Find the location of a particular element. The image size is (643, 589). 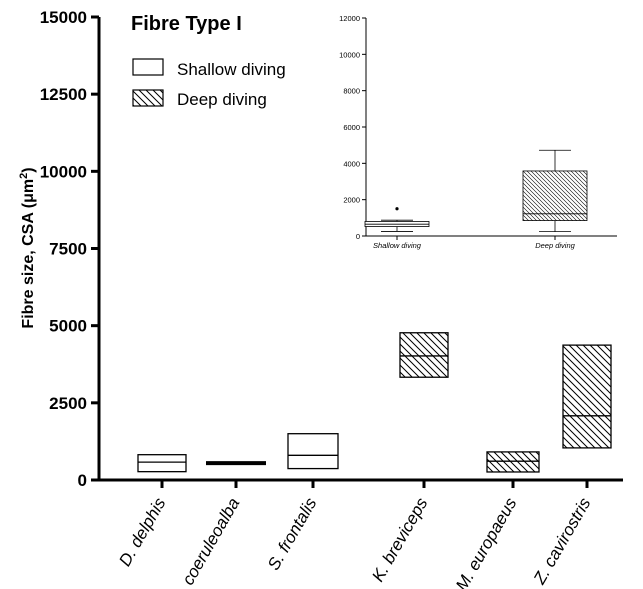

inset-y-tick-label: 8000 is located at coordinates (351, 91).